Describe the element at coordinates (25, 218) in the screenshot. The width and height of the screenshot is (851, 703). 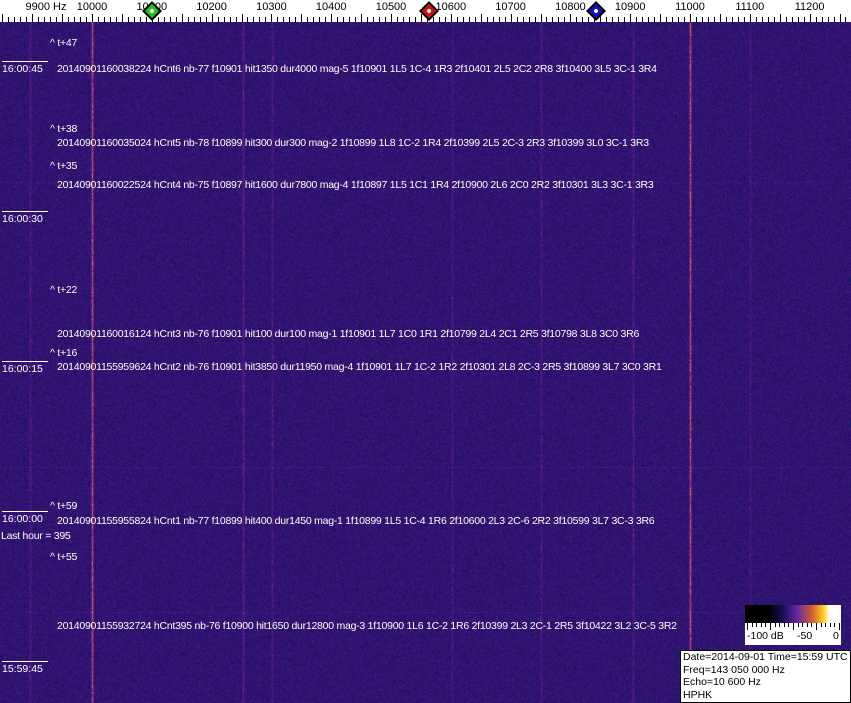
I see `time-label: 16:00:30` at that location.